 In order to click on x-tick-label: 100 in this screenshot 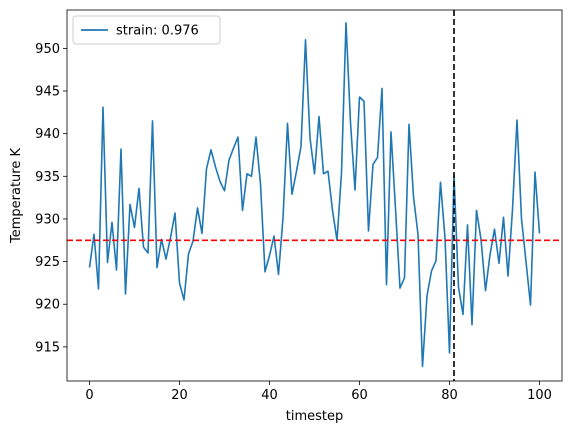, I will do `click(539, 395)`.